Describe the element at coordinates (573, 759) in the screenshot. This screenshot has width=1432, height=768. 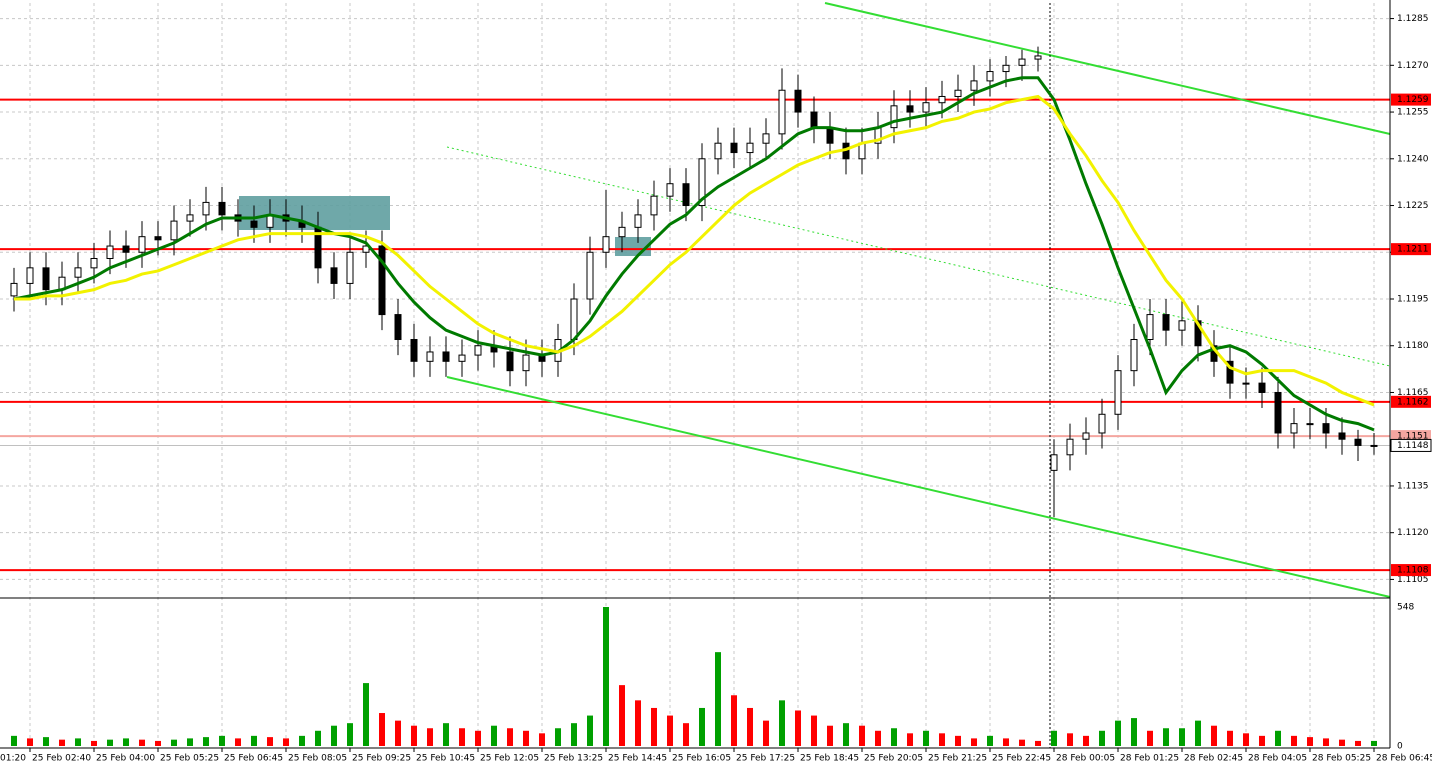
I see `x-tick-label: 25 Feb 13:25` at that location.